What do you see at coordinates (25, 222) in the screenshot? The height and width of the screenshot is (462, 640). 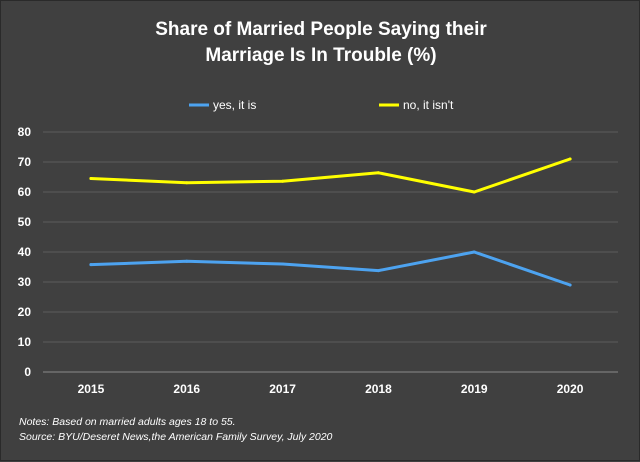 I see `y-tick-label: 50` at bounding box center [25, 222].